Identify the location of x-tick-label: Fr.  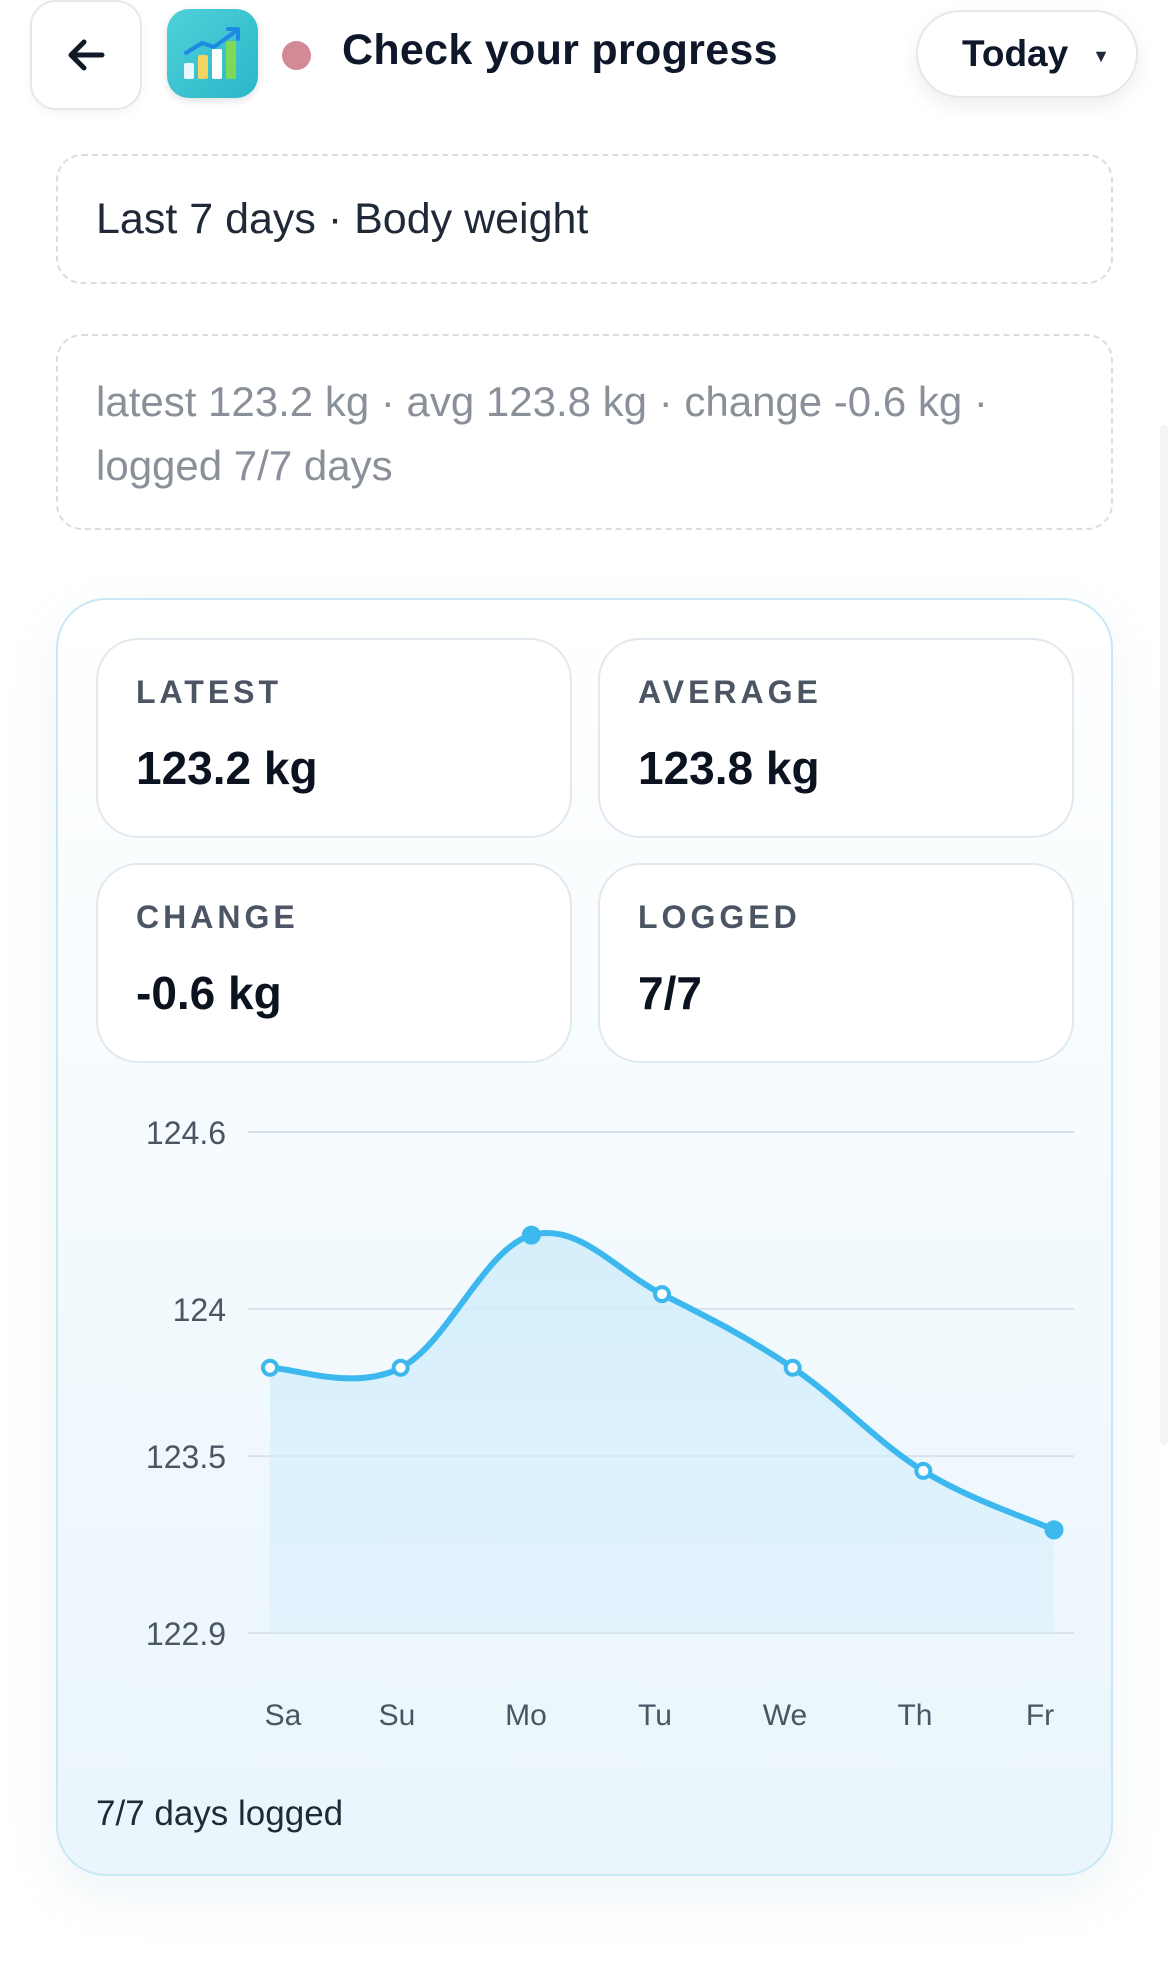
(1040, 1715).